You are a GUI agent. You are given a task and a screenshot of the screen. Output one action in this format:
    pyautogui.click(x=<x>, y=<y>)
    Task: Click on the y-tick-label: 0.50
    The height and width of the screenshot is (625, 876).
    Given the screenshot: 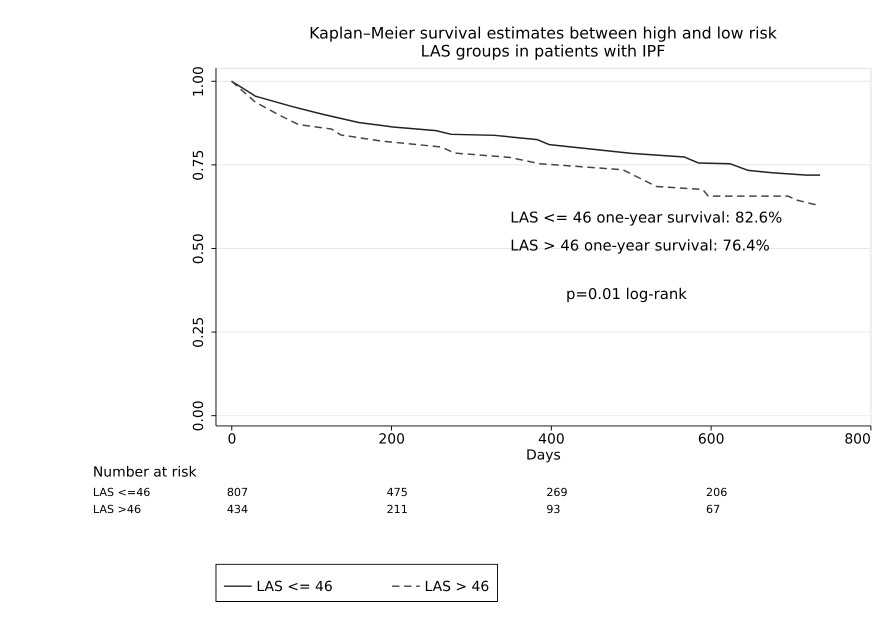 What is the action you would take?
    pyautogui.click(x=198, y=248)
    